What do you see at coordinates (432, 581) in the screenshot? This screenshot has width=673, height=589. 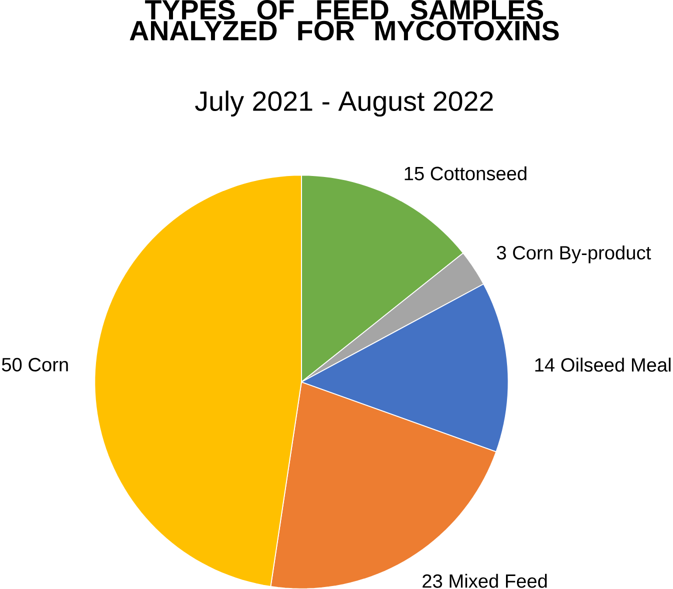 I see `data-label: 23` at bounding box center [432, 581].